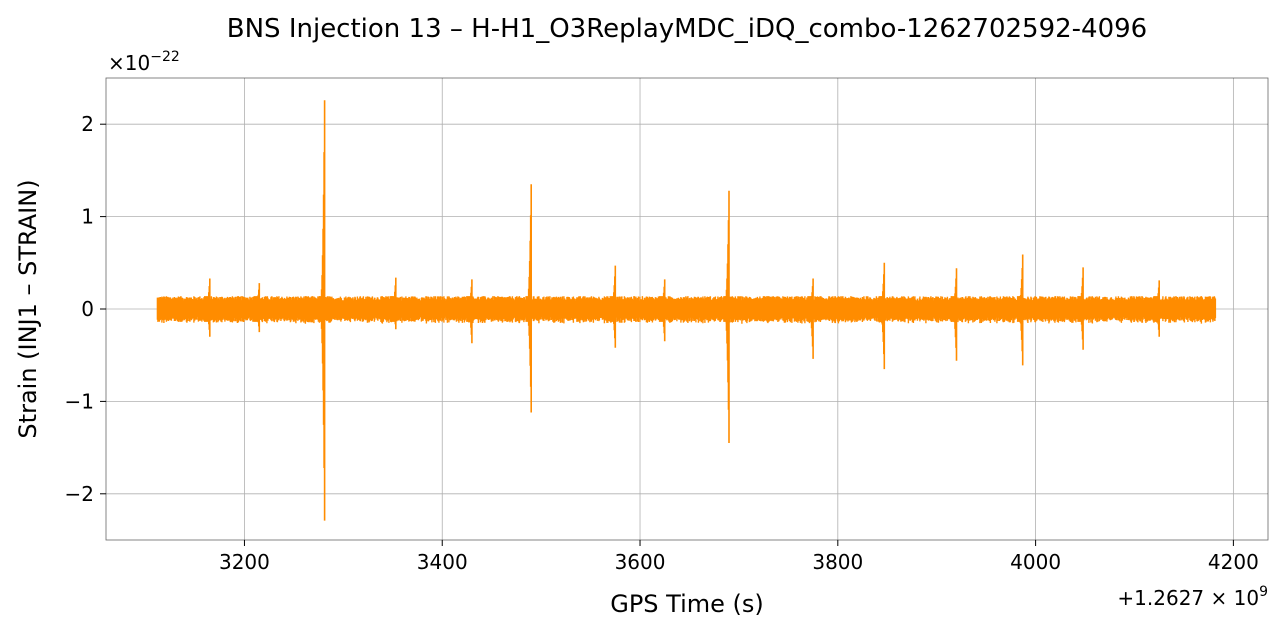 This screenshot has width=1283, height=633. Describe the element at coordinates (87, 124) in the screenshot. I see `y-tick-label: 2` at that location.